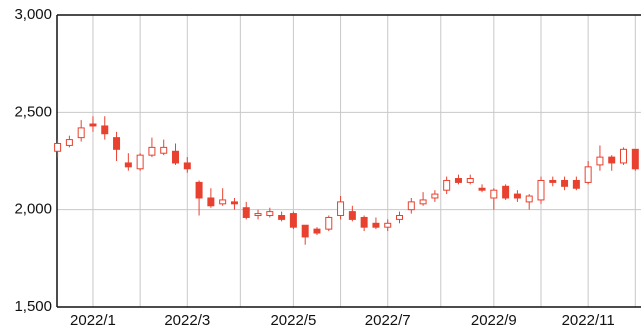 The image size is (641, 328). What do you see at coordinates (33, 111) in the screenshot?
I see `y-tick-label: 2,500` at bounding box center [33, 111].